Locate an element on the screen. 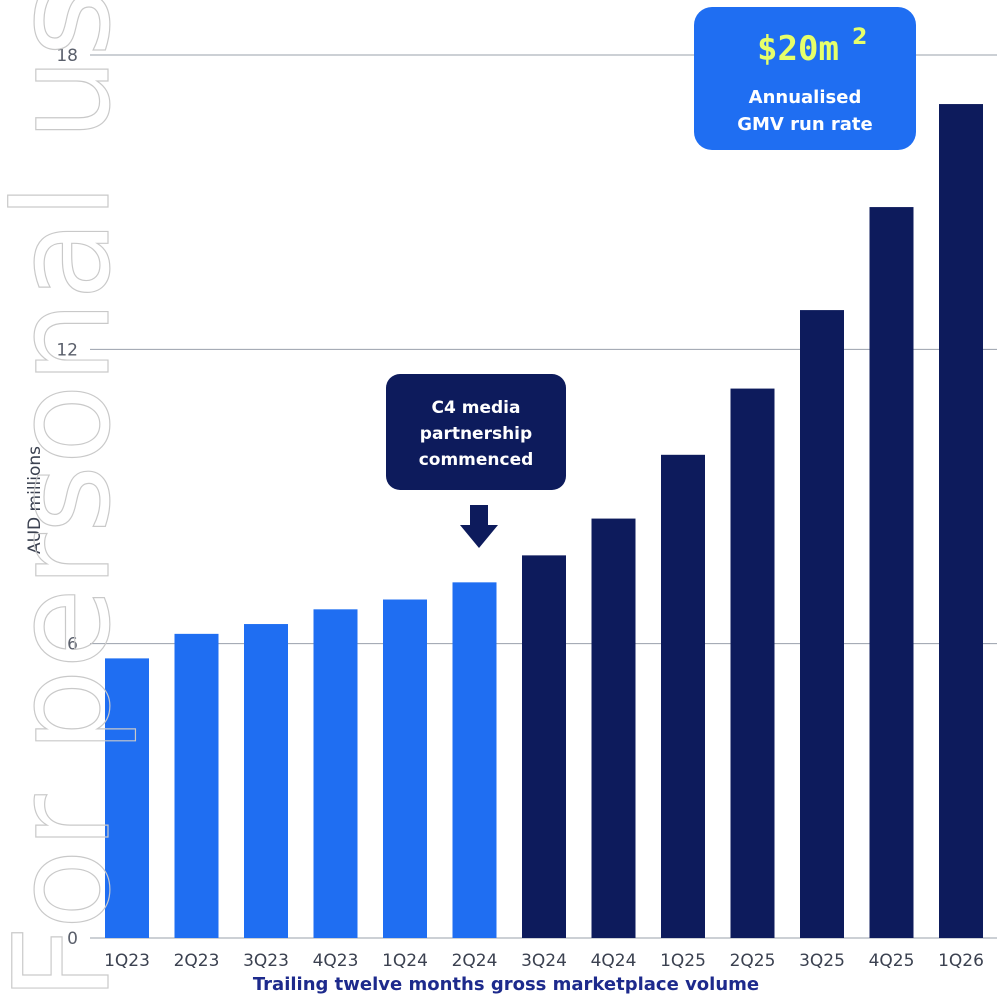 This screenshot has width=997, height=1006. bar-1Q26 is located at coordinates (961, 521).